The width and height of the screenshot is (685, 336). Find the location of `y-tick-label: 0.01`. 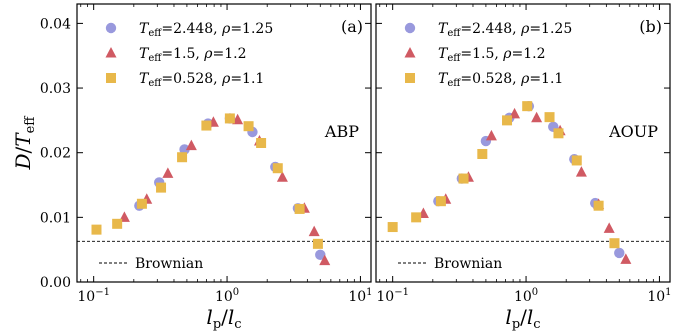

y-tick-label: 0.01 is located at coordinates (55, 218).